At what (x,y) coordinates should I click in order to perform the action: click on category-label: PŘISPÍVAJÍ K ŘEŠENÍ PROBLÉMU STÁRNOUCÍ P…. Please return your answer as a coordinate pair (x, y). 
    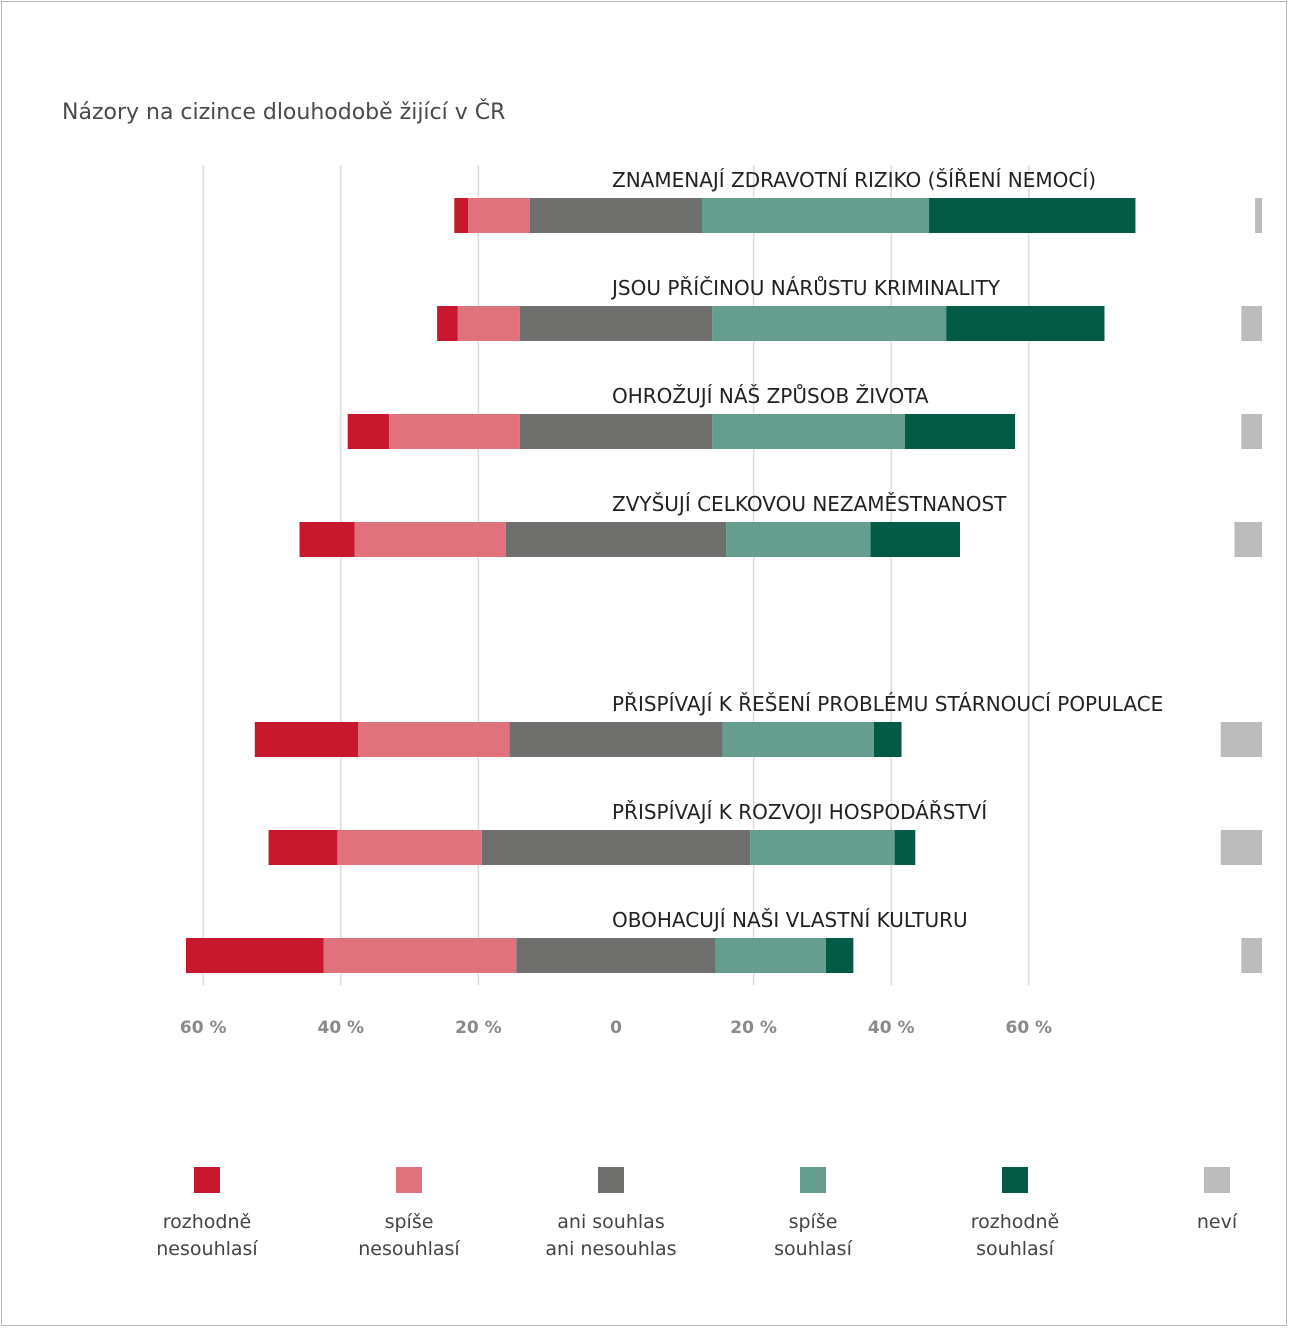
    Looking at the image, I should click on (887, 704).